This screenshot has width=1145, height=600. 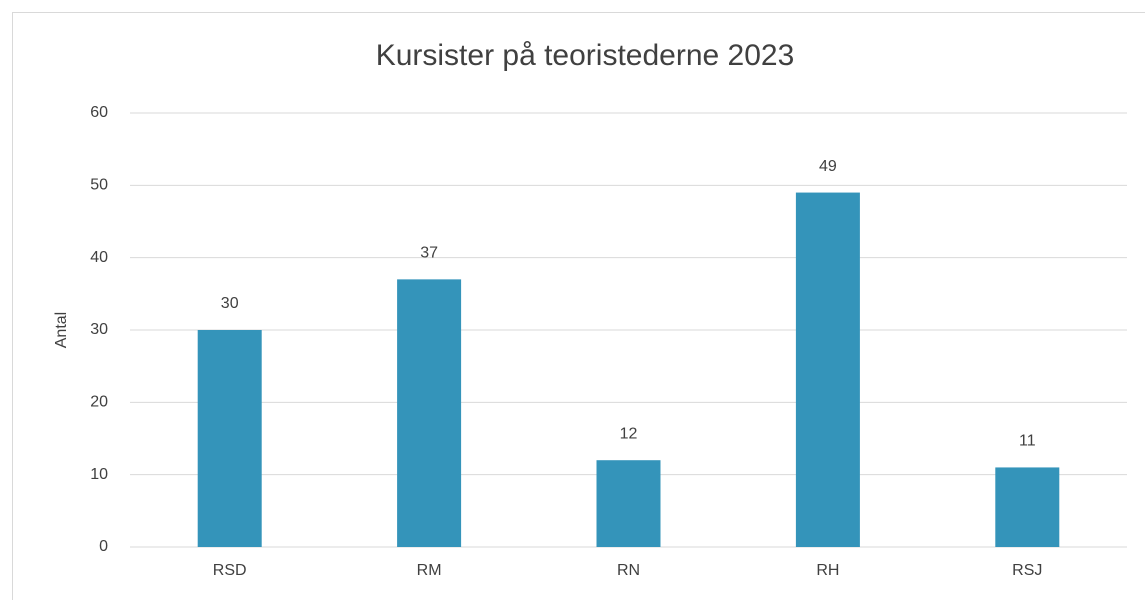 I want to click on data-label: 12, so click(x=629, y=433).